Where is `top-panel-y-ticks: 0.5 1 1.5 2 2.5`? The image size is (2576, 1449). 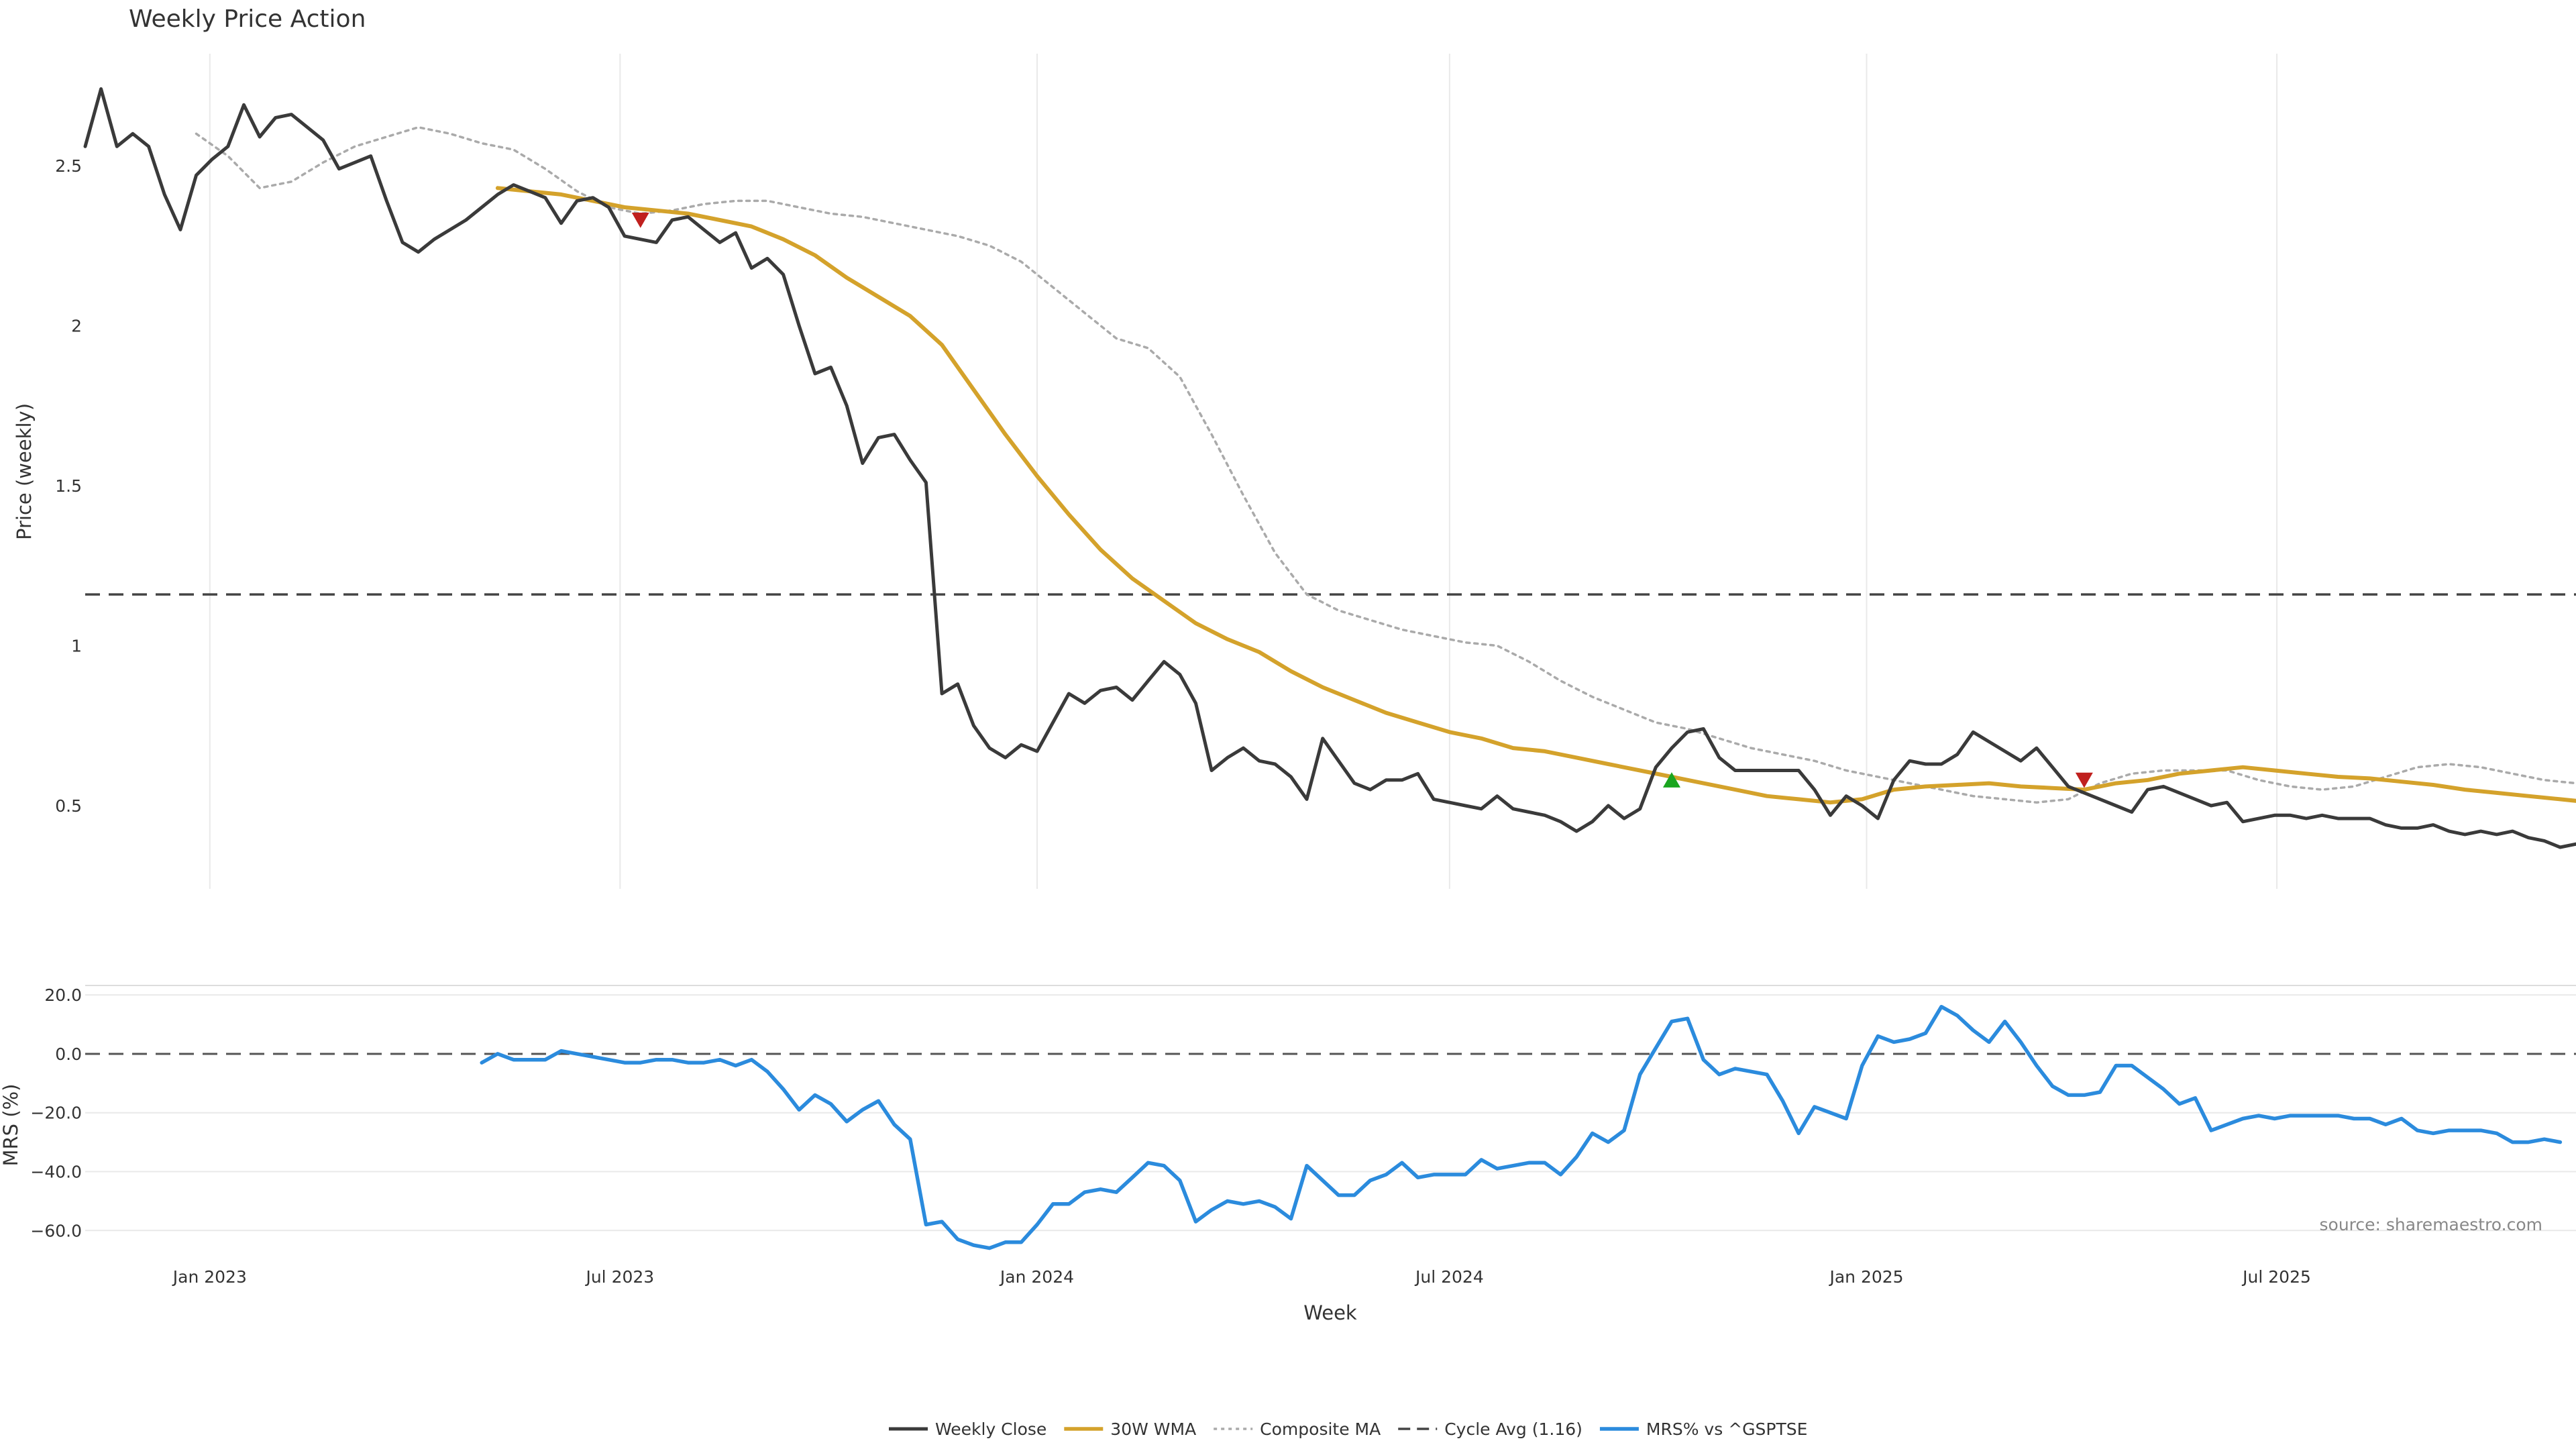 top-panel-y-ticks: 0.5 1 1.5 2 2.5 is located at coordinates (68, 486).